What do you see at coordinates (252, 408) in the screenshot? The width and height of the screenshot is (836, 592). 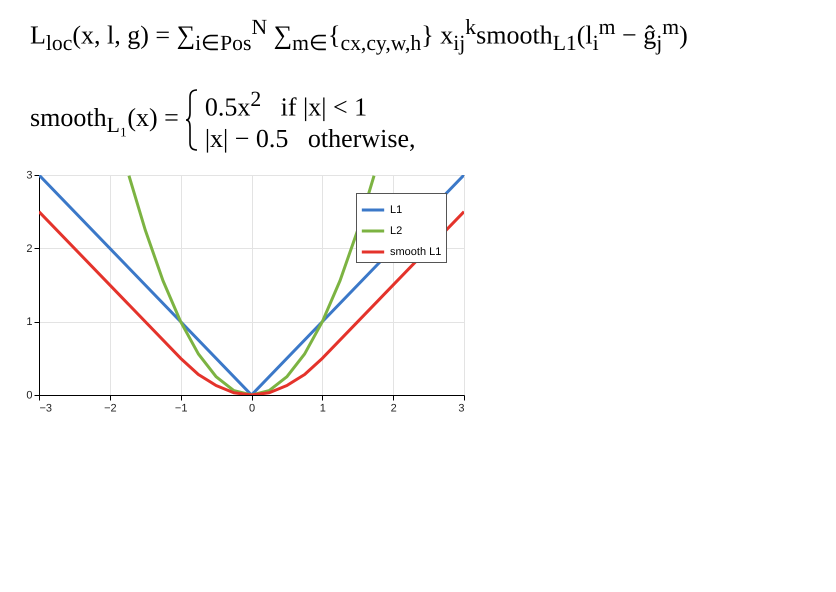 I see `x-tick-label: 0` at bounding box center [252, 408].